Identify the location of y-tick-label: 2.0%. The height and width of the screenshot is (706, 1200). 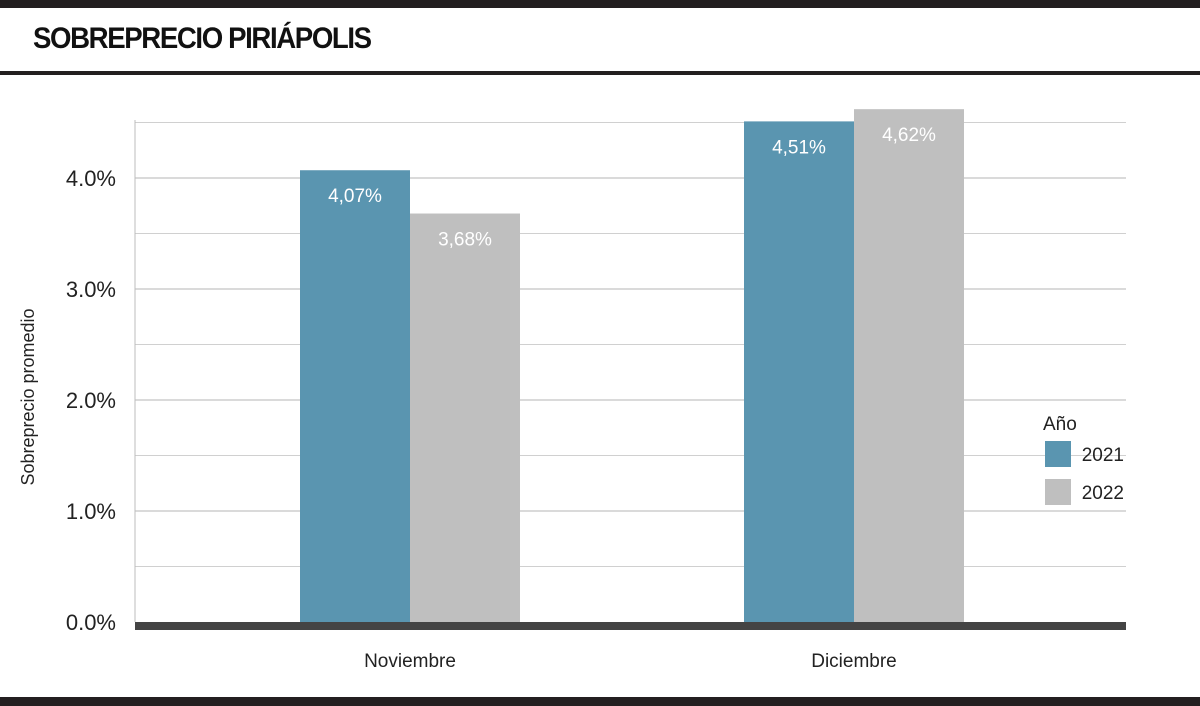
(91, 400).